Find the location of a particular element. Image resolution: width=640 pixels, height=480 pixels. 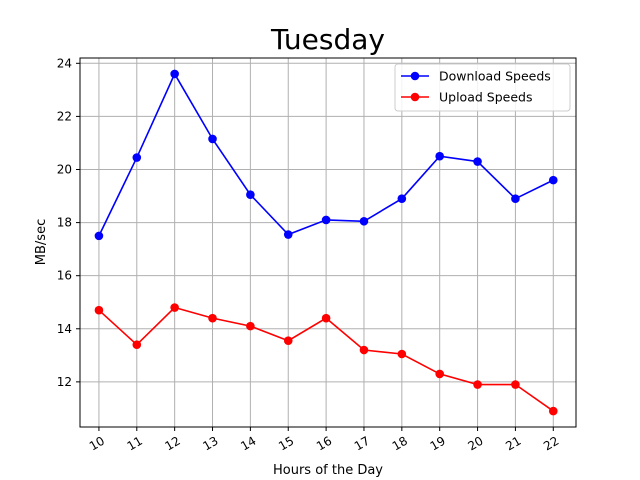

x-tick-label: 13 is located at coordinates (210, 444).